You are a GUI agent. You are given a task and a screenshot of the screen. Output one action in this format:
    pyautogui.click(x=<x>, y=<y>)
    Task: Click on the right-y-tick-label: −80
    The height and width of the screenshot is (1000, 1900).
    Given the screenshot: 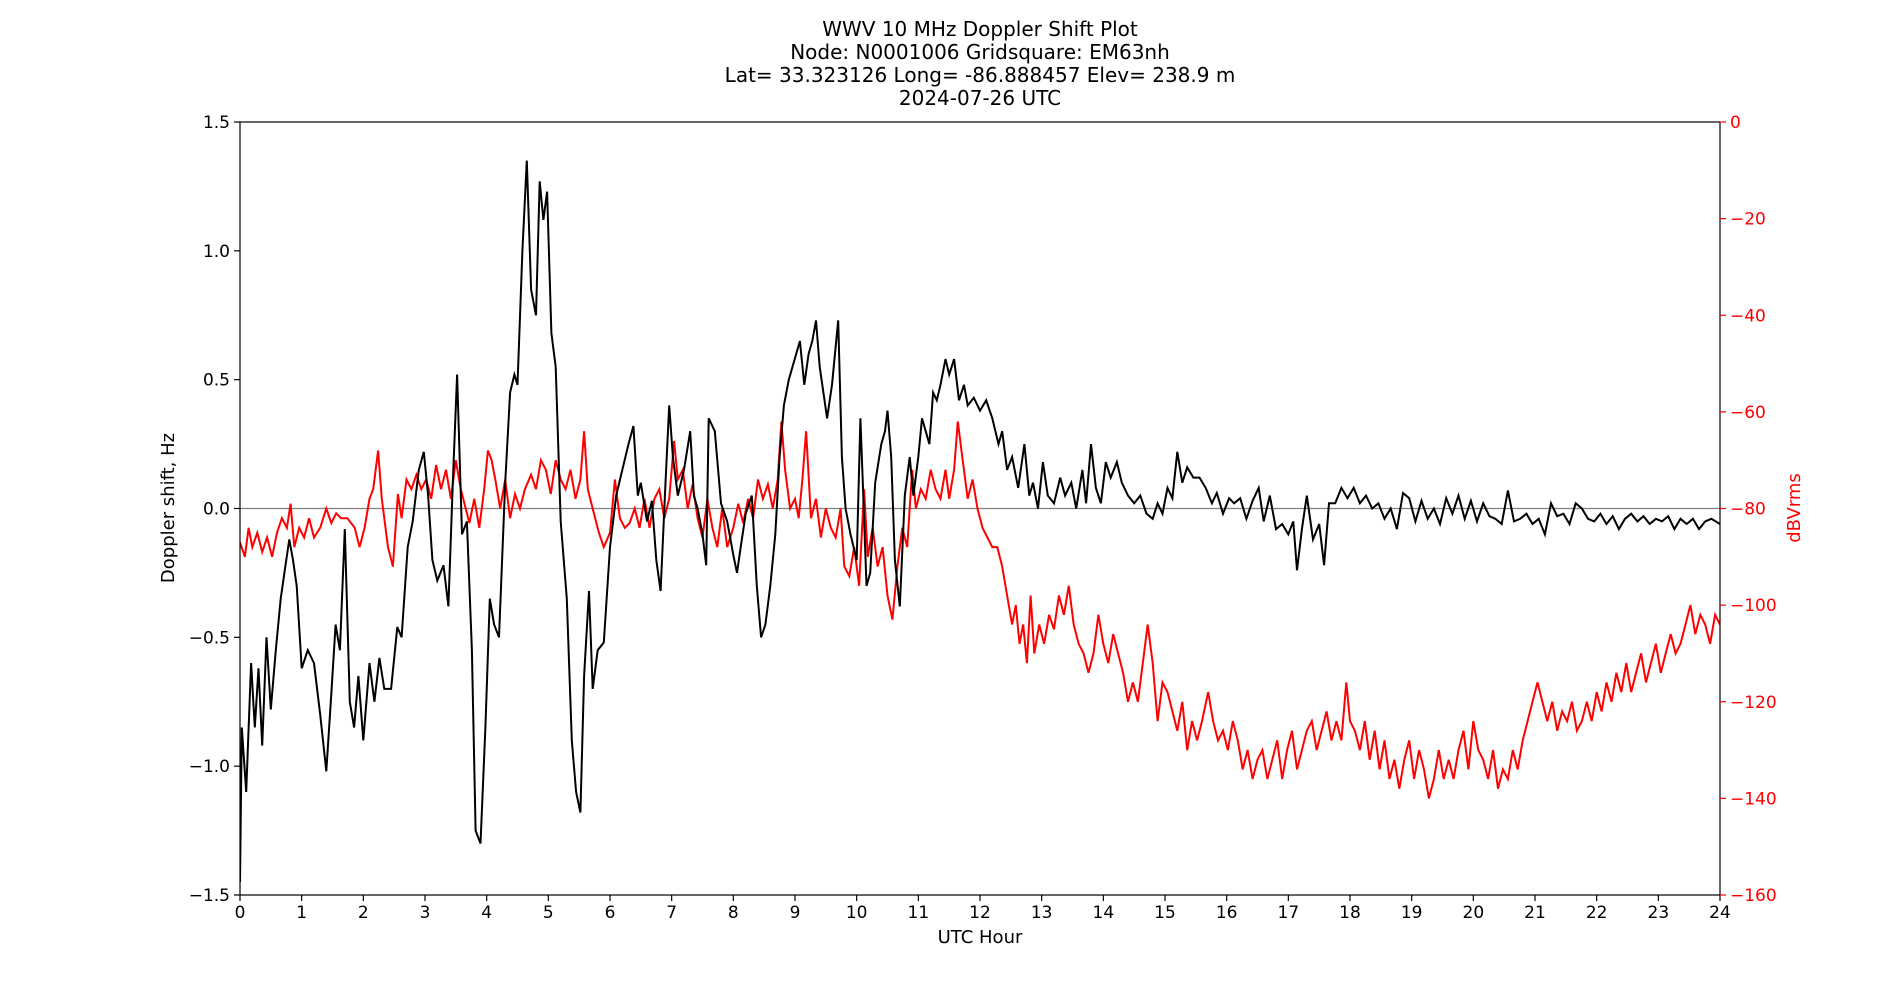 What is the action you would take?
    pyautogui.click(x=1748, y=510)
    